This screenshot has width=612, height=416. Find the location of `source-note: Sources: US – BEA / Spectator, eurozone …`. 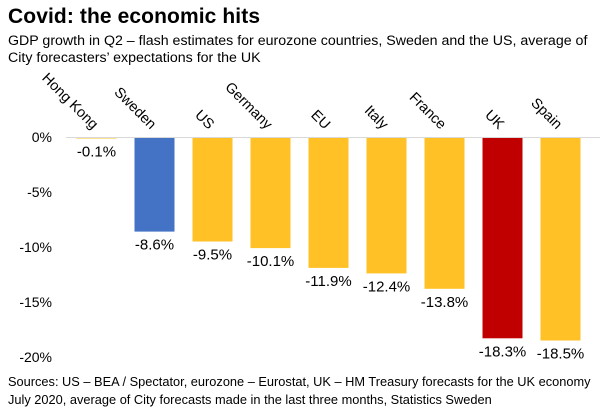

source-note: Sources: US – BEA / Spectator, eurozone … is located at coordinates (299, 390).